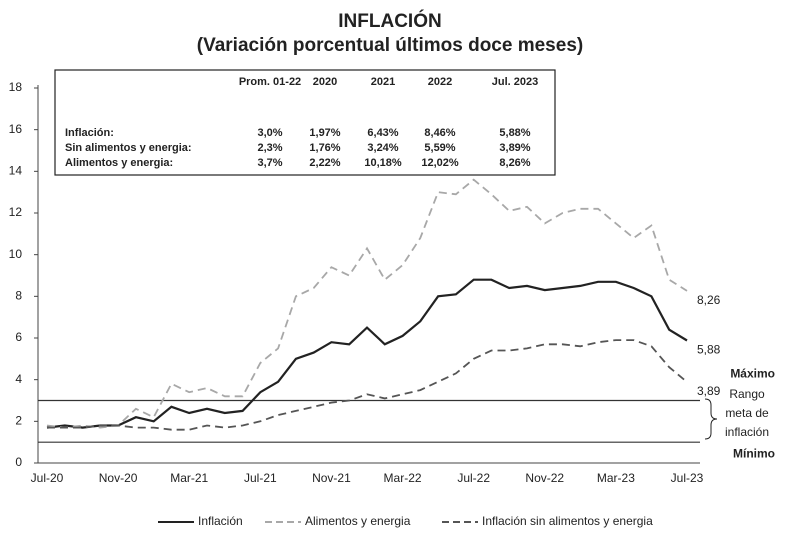  I want to click on legend-label: Inflación sin alimentos y energia, so click(567, 521).